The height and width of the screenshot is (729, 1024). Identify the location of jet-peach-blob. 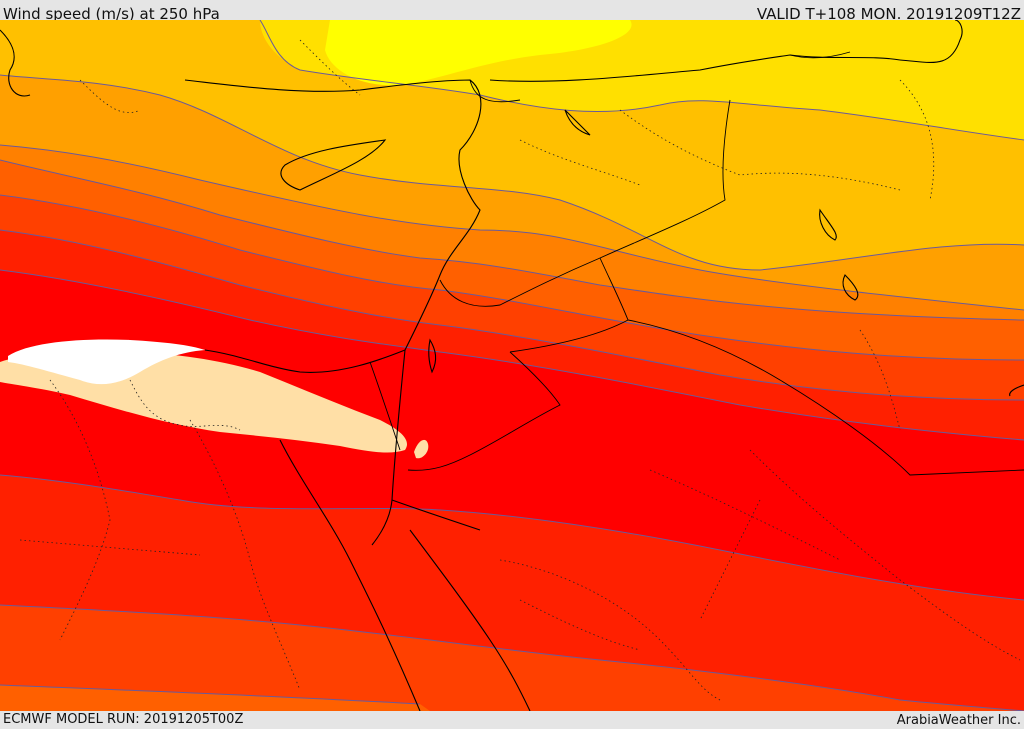
(421, 449).